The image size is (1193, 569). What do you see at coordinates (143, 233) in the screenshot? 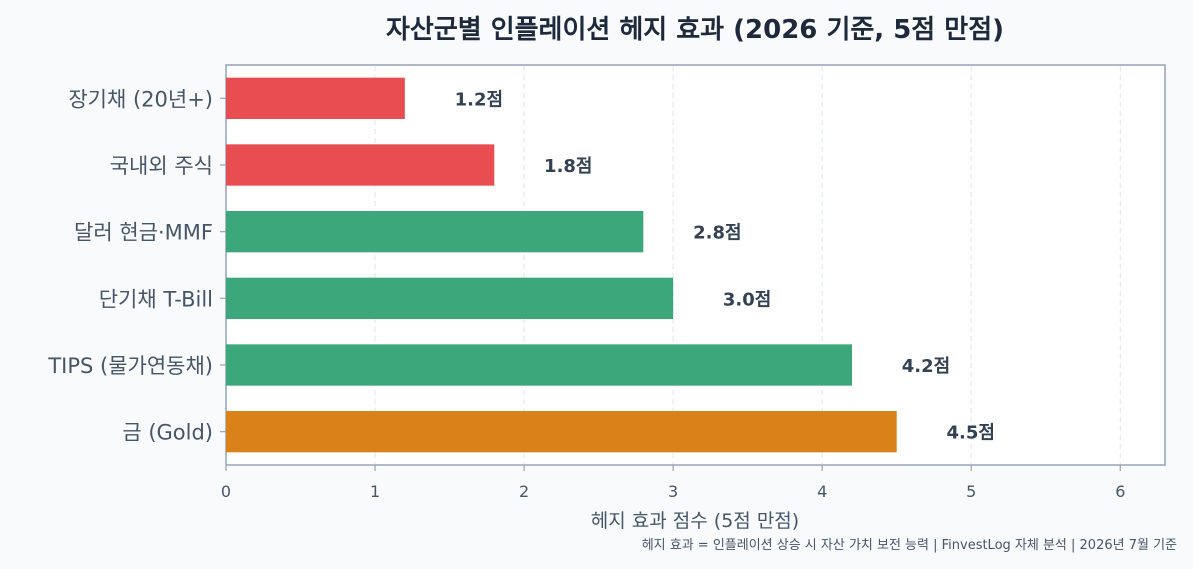
I see `category-label: 달러 현금·MMF` at bounding box center [143, 233].